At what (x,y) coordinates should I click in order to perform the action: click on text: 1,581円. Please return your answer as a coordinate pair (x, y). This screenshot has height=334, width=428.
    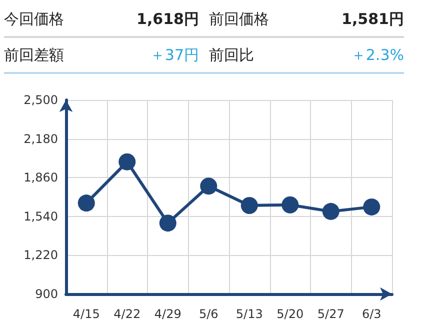
    Looking at the image, I should click on (372, 19).